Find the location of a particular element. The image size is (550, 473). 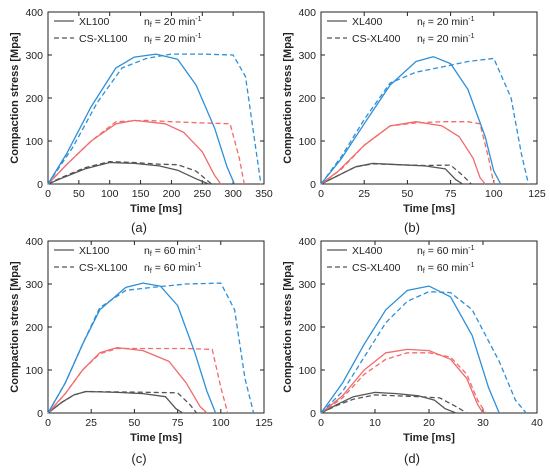

legend: XL400 nf = 60 min-1 CS-XL400 nf = 60 min-1 is located at coordinates (401, 260).